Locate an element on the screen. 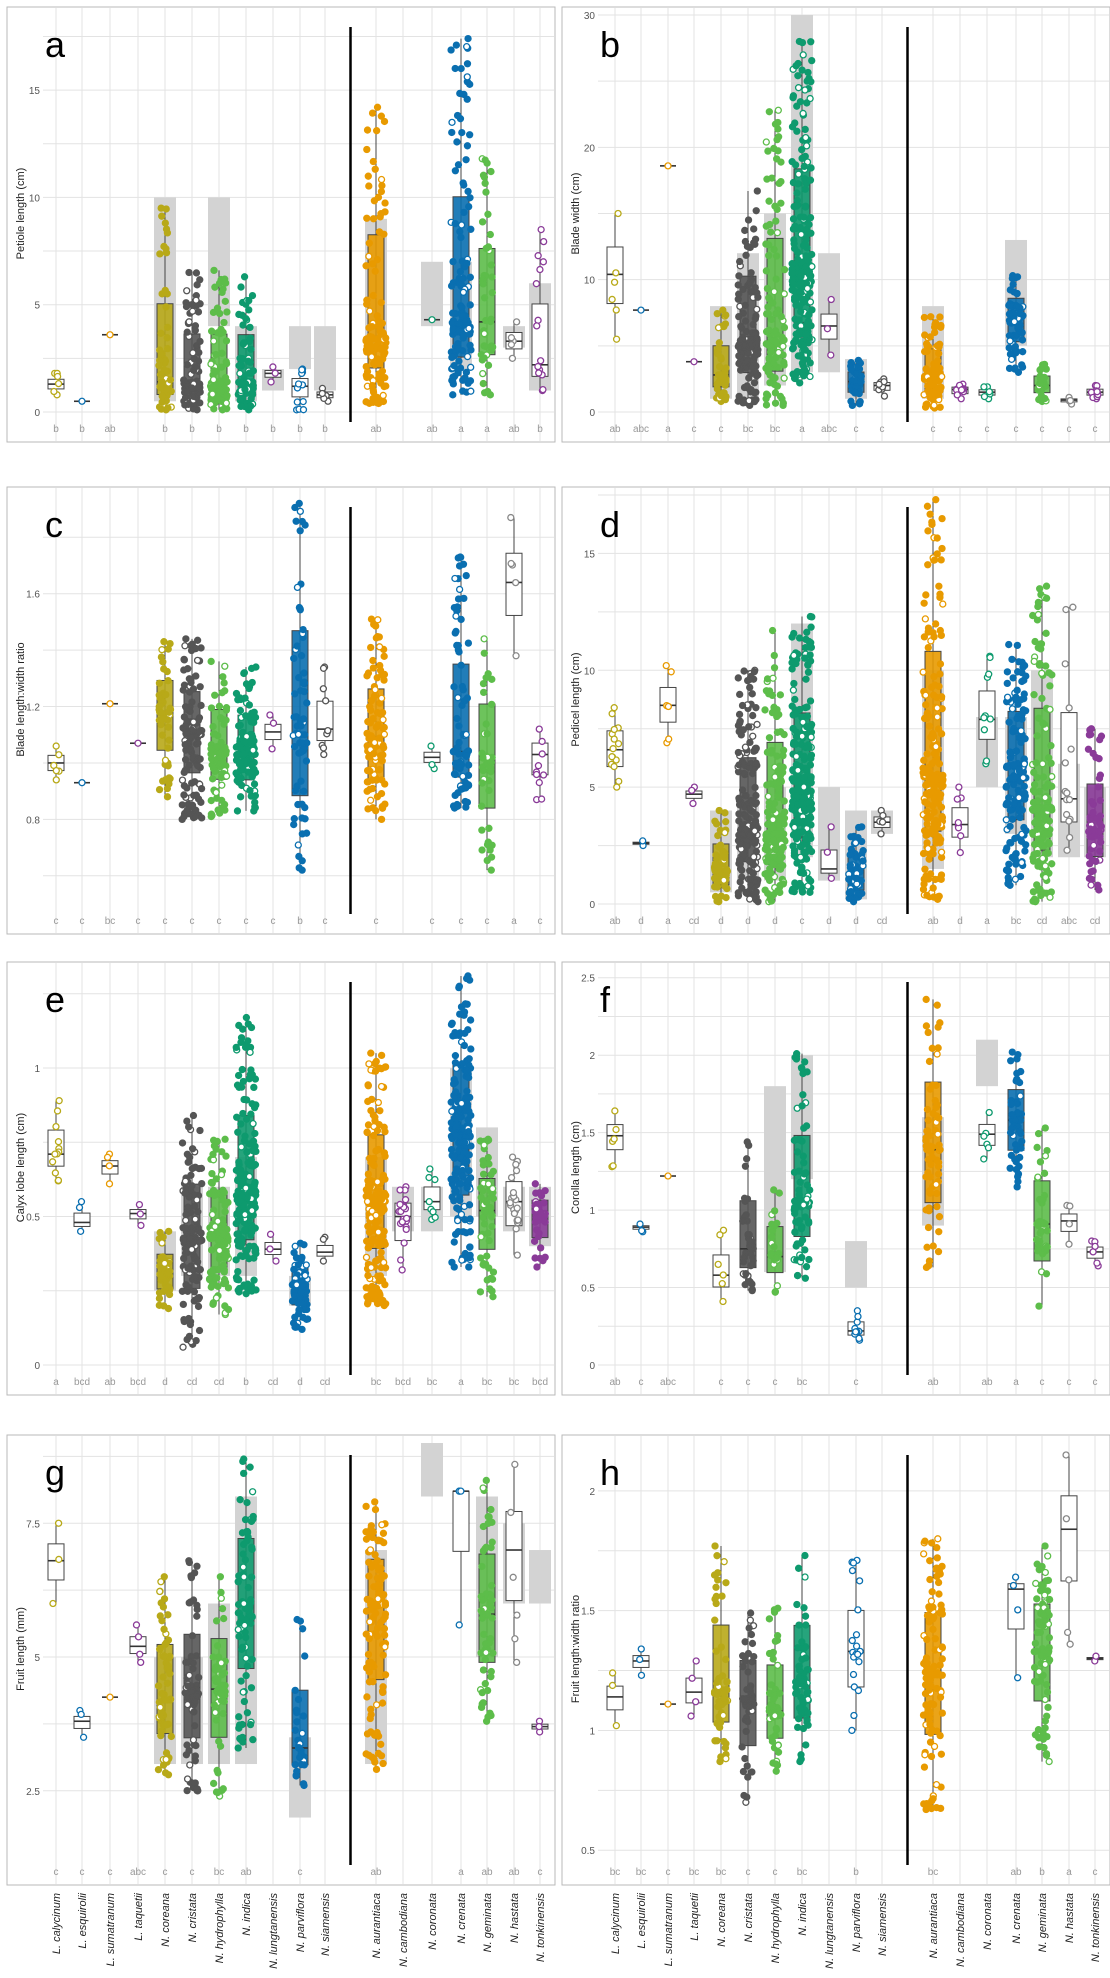 The image size is (1110, 1978). y-tick-label: 15 is located at coordinates (590, 554).